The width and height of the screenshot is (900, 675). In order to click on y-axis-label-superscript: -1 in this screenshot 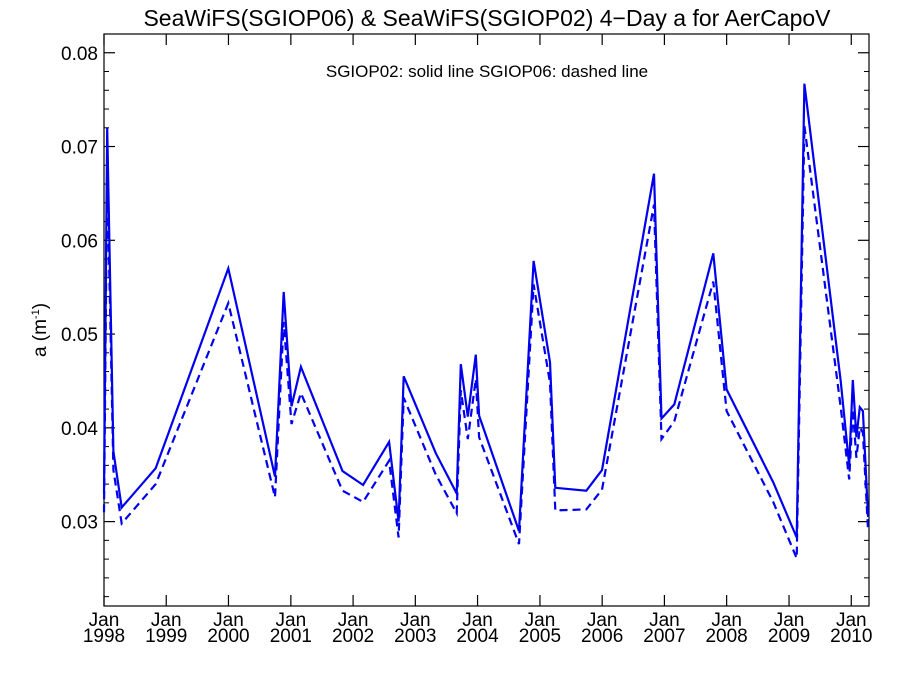, I will do `click(36, 314)`.